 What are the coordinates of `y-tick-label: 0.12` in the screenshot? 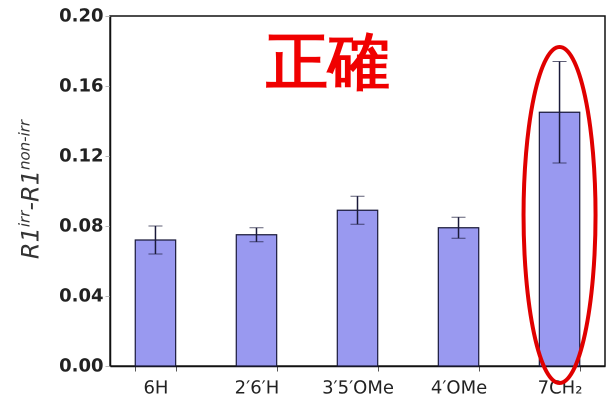 It's located at (81, 156).